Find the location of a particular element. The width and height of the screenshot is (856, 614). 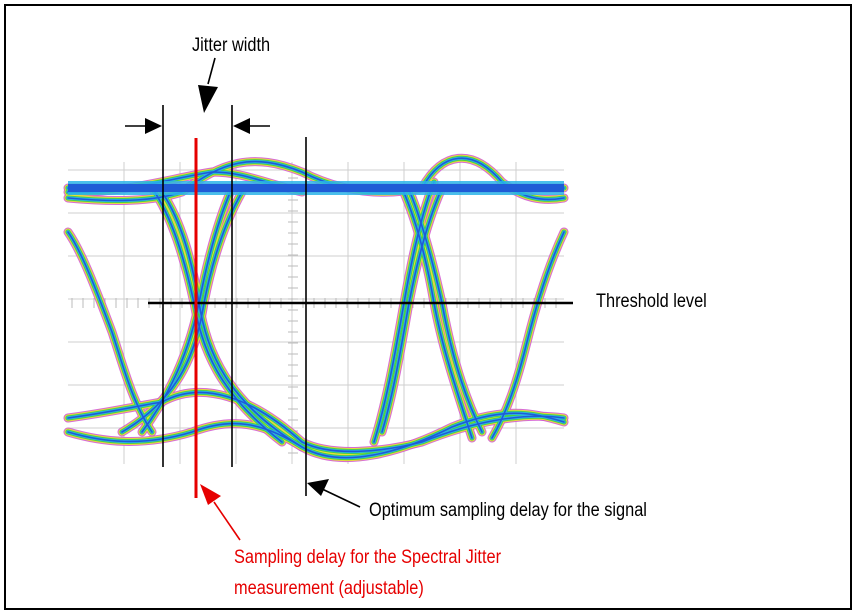

right-bracket-arrow-icon is located at coordinates (251, 126).